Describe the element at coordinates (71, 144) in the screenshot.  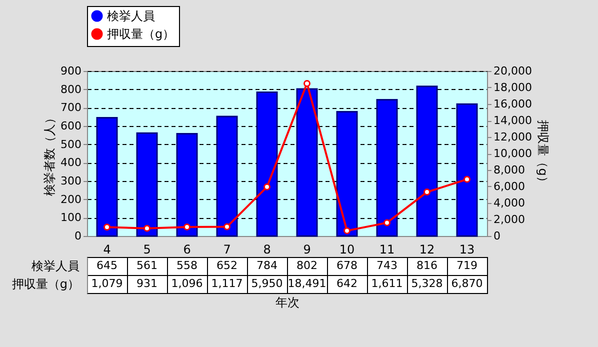
I see `y-tick-label: 500` at that location.